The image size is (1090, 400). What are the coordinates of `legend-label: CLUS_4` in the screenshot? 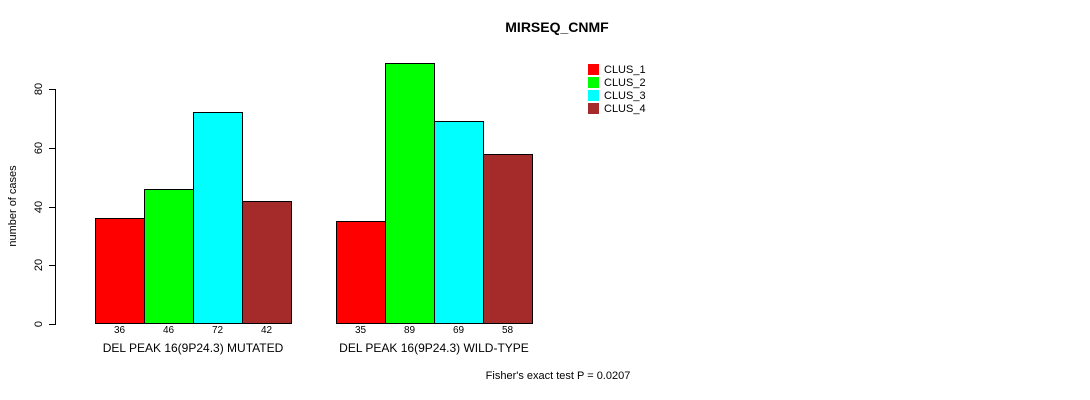 It's located at (625, 108).